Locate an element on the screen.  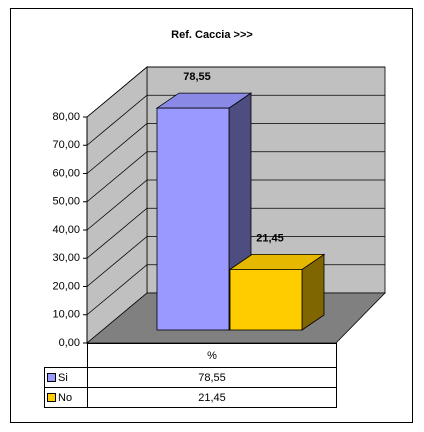
table-cell: 78,55 is located at coordinates (212, 378).